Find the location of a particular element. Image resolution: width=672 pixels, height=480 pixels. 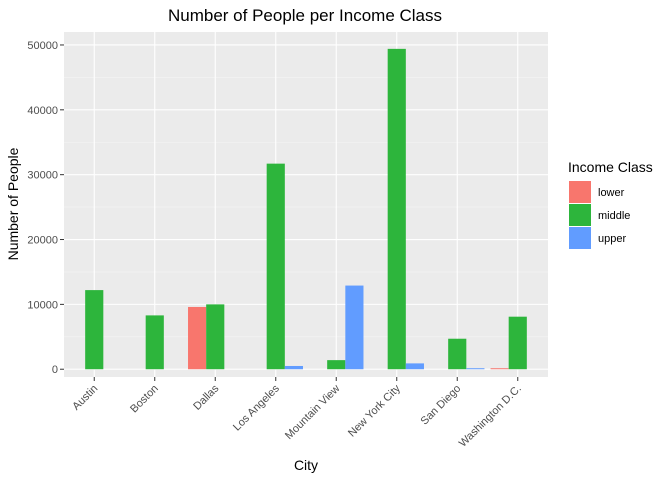

legend-label-middle: middle is located at coordinates (614, 216).